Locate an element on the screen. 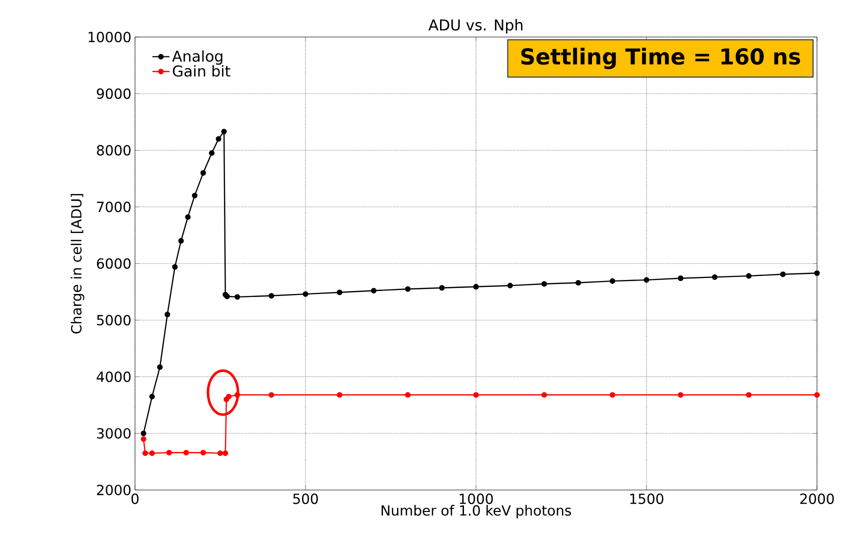 Image resolution: width=861 pixels, height=544 pixels. y-tick-label: 10000 is located at coordinates (109, 37).